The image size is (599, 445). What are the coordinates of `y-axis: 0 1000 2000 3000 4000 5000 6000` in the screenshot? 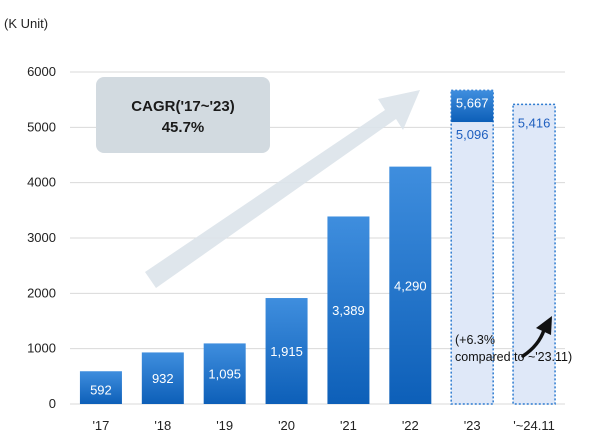 It's located at (41, 237).